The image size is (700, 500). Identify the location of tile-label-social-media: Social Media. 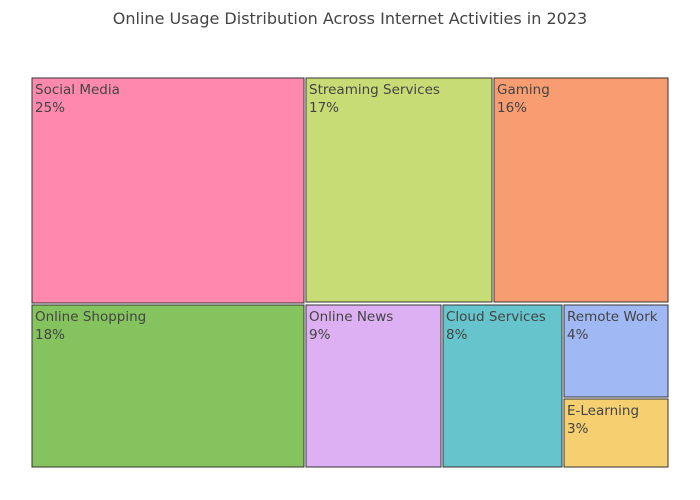
(77, 90).